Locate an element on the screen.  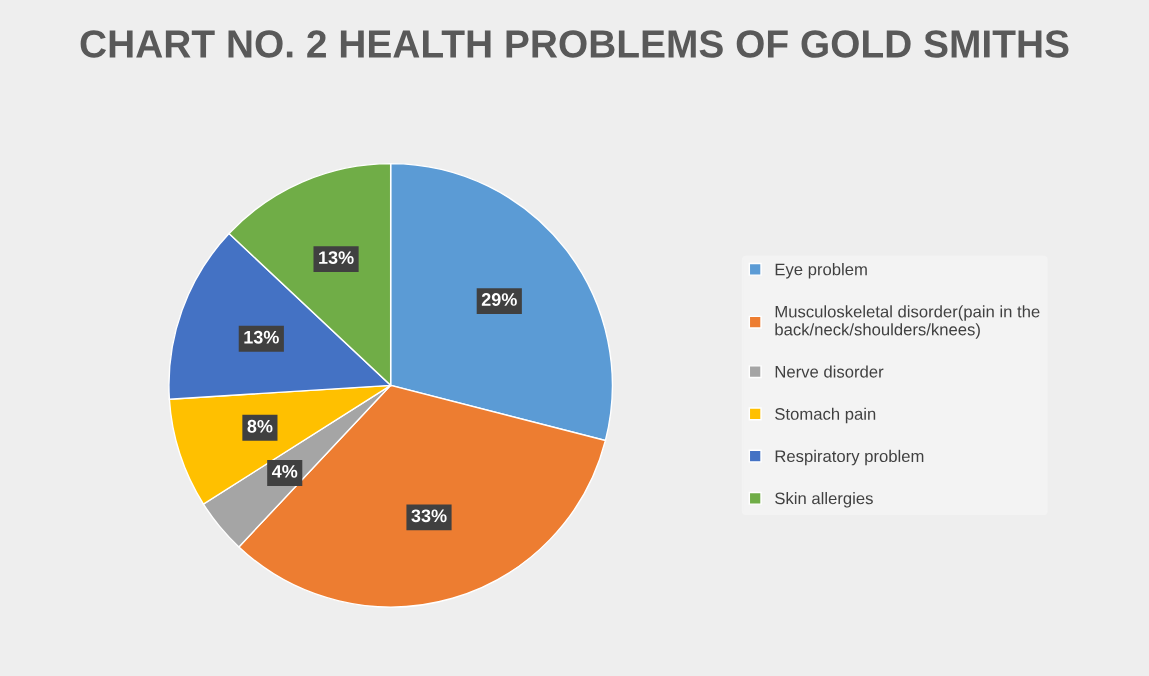
data-label: 8% is located at coordinates (260, 426).